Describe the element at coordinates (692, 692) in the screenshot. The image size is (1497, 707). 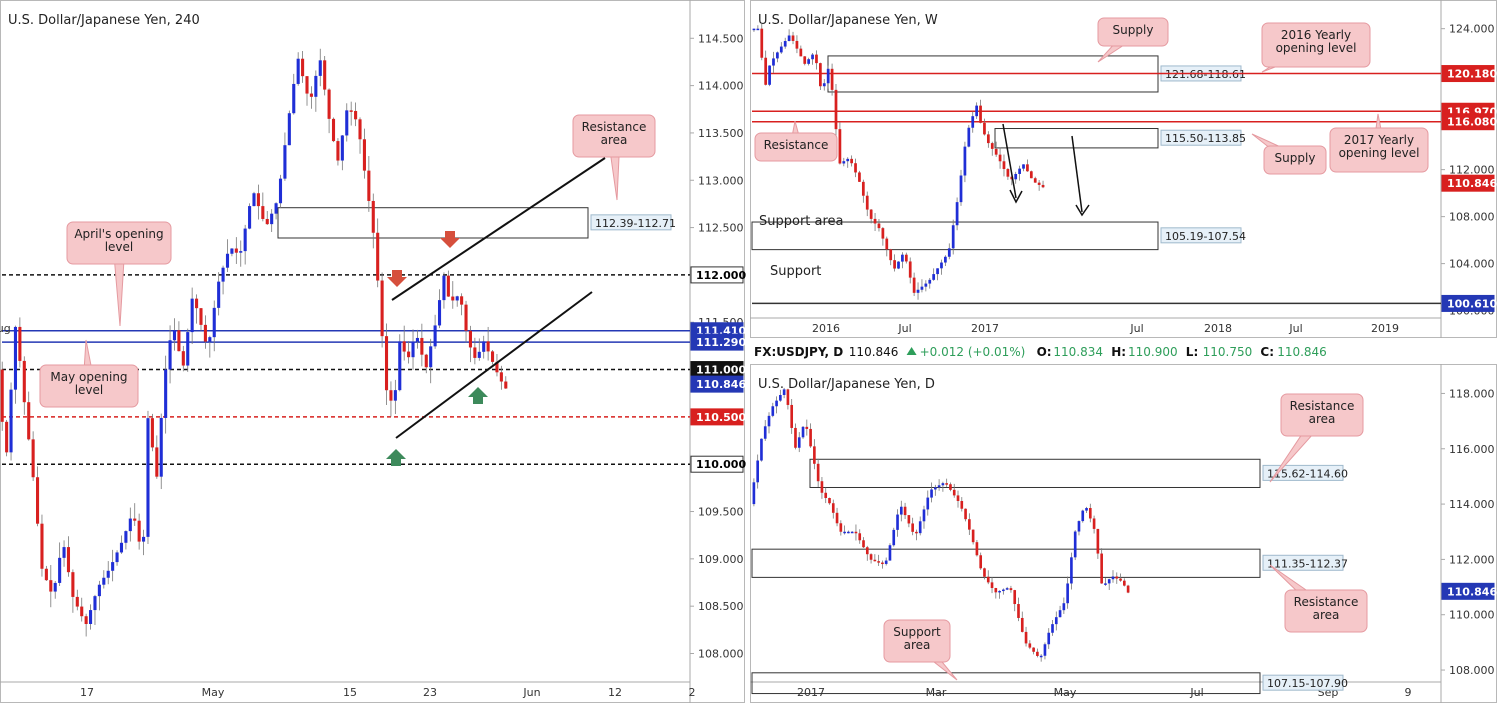
I see `time-tick-label: 2` at that location.